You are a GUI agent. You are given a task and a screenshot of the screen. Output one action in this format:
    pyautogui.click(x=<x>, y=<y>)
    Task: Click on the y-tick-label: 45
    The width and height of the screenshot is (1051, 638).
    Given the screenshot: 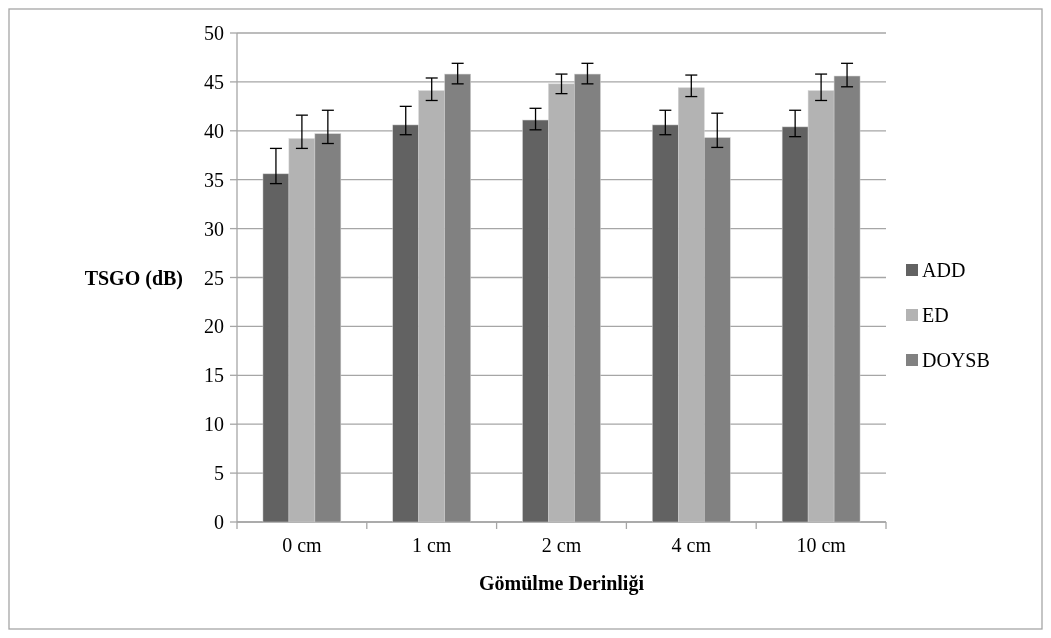 What is the action you would take?
    pyautogui.click(x=214, y=81)
    